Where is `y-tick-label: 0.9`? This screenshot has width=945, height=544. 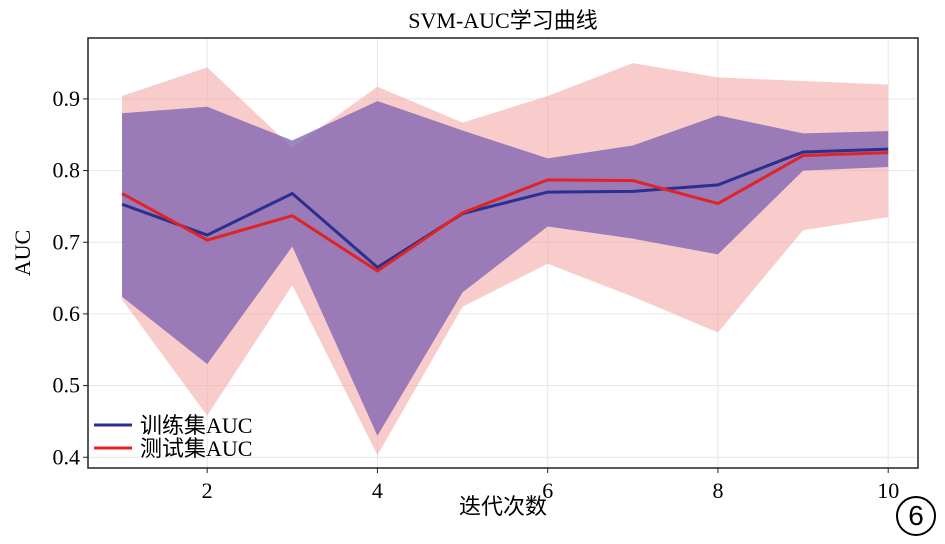 y-tick-label: 0.9 is located at coordinates (67, 98).